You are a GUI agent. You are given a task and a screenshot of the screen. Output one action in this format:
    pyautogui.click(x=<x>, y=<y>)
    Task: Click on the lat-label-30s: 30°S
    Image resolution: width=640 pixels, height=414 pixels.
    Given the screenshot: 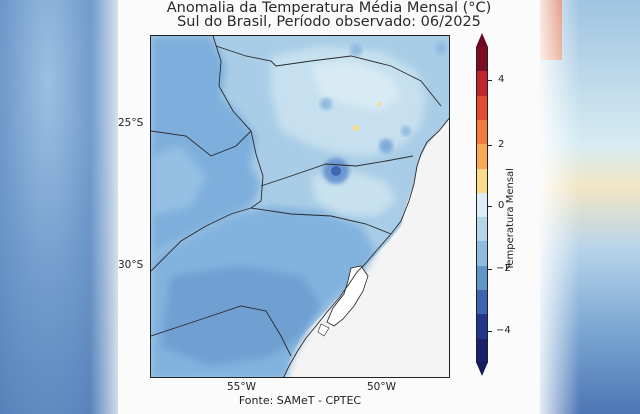 What is the action you would take?
    pyautogui.click(x=131, y=265)
    